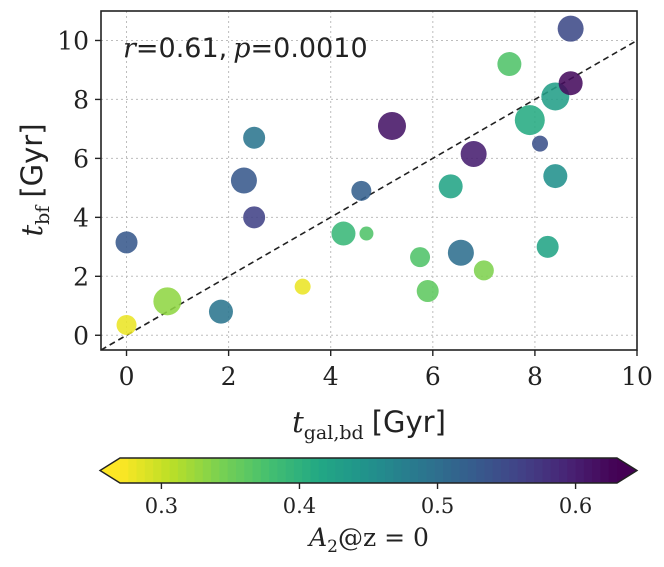 The height and width of the screenshot is (567, 664). Describe the element at coordinates (368, 540) in the screenshot. I see `colorbar-label: A2@z = 0` at that location.